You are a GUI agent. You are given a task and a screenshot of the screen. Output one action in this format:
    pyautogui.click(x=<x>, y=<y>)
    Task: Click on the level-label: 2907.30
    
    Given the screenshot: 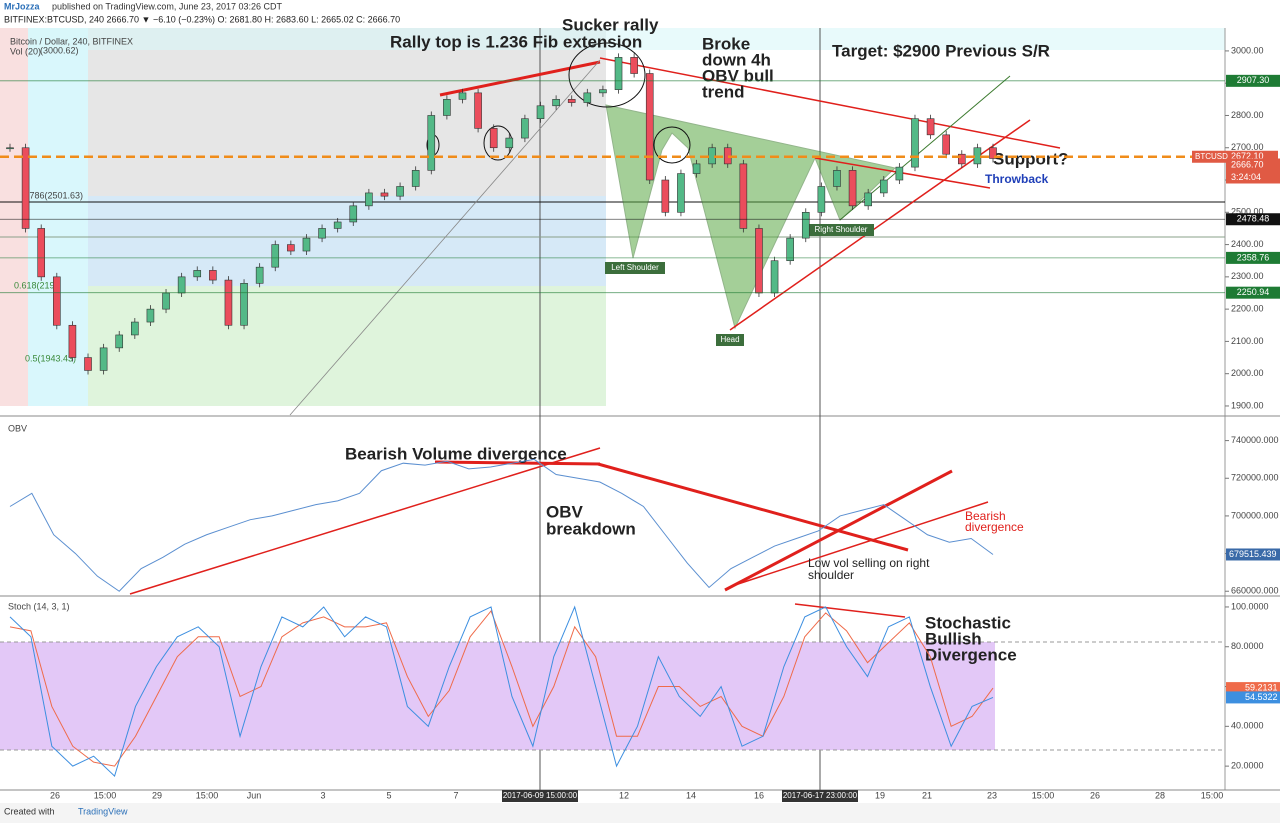 What is the action you would take?
    pyautogui.click(x=1253, y=80)
    